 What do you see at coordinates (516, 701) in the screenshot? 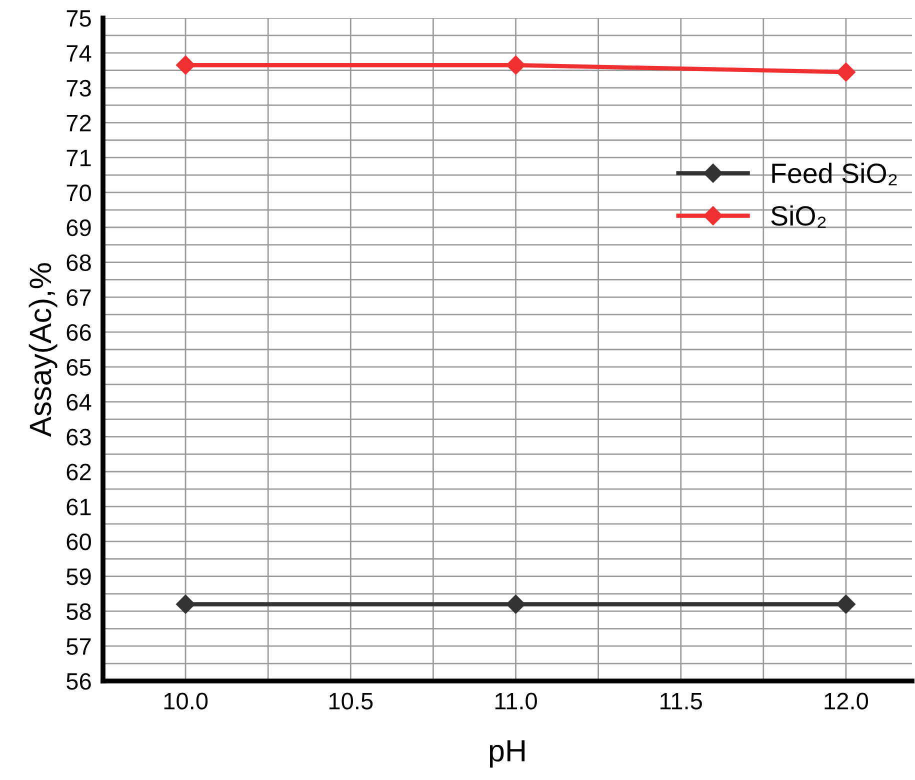
I see `x-tick-label: 11.0` at bounding box center [516, 701].